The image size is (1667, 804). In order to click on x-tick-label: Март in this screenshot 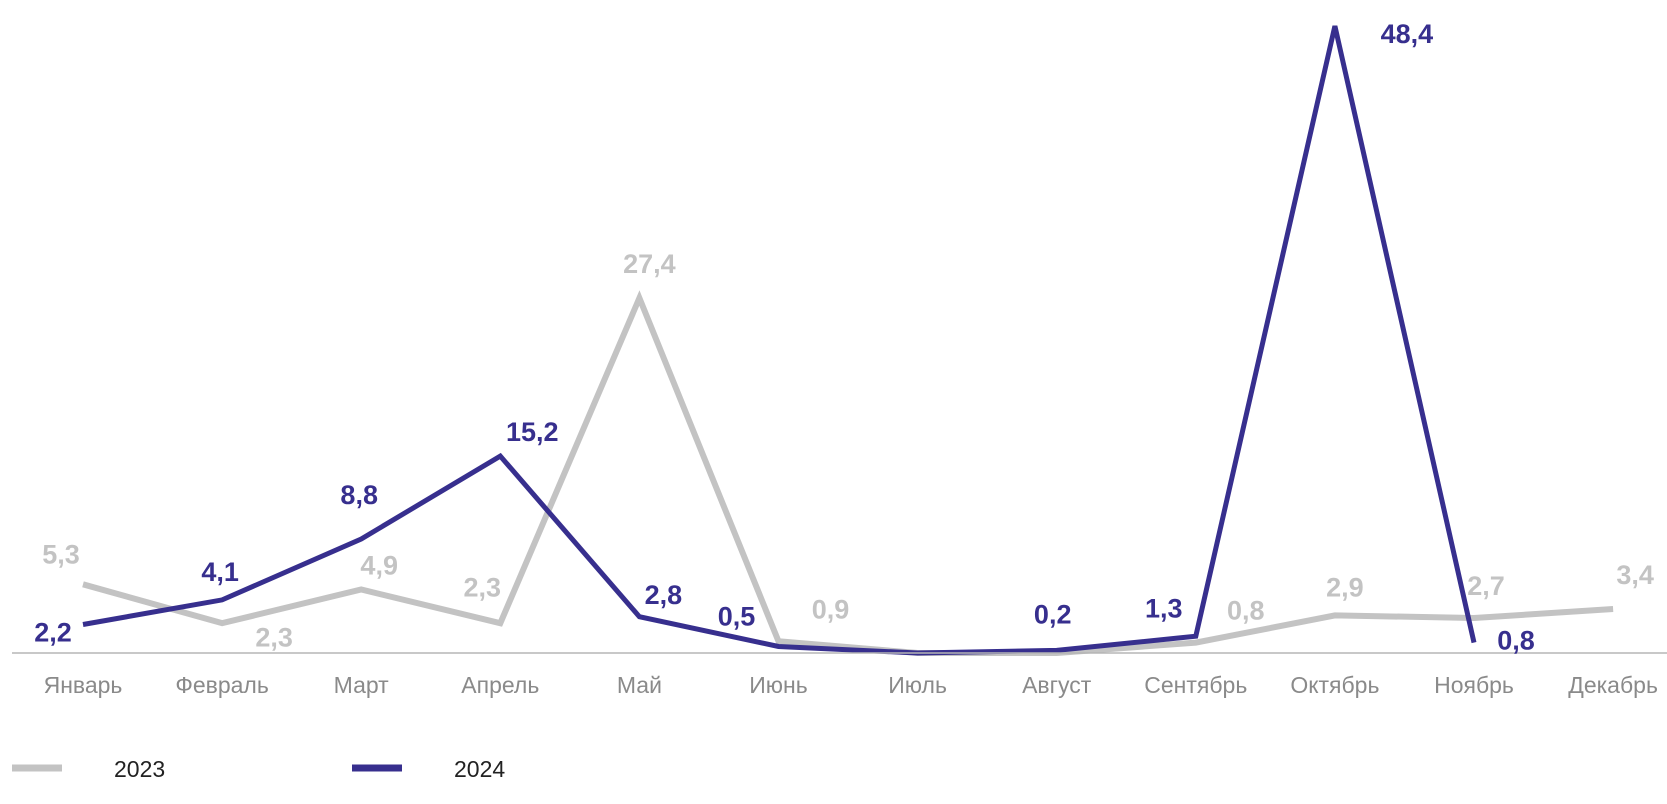, I will do `click(361, 685)`.